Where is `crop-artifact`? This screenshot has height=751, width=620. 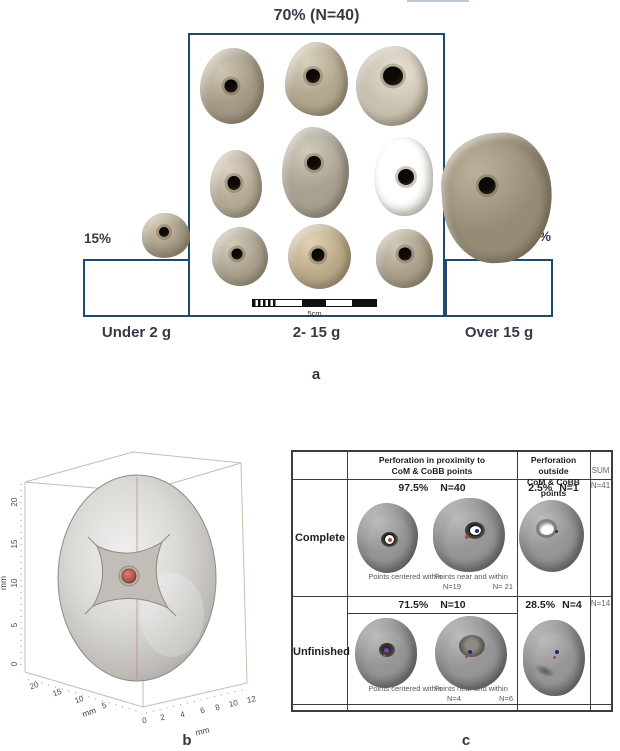
crop-artifact is located at coordinates (438, 1).